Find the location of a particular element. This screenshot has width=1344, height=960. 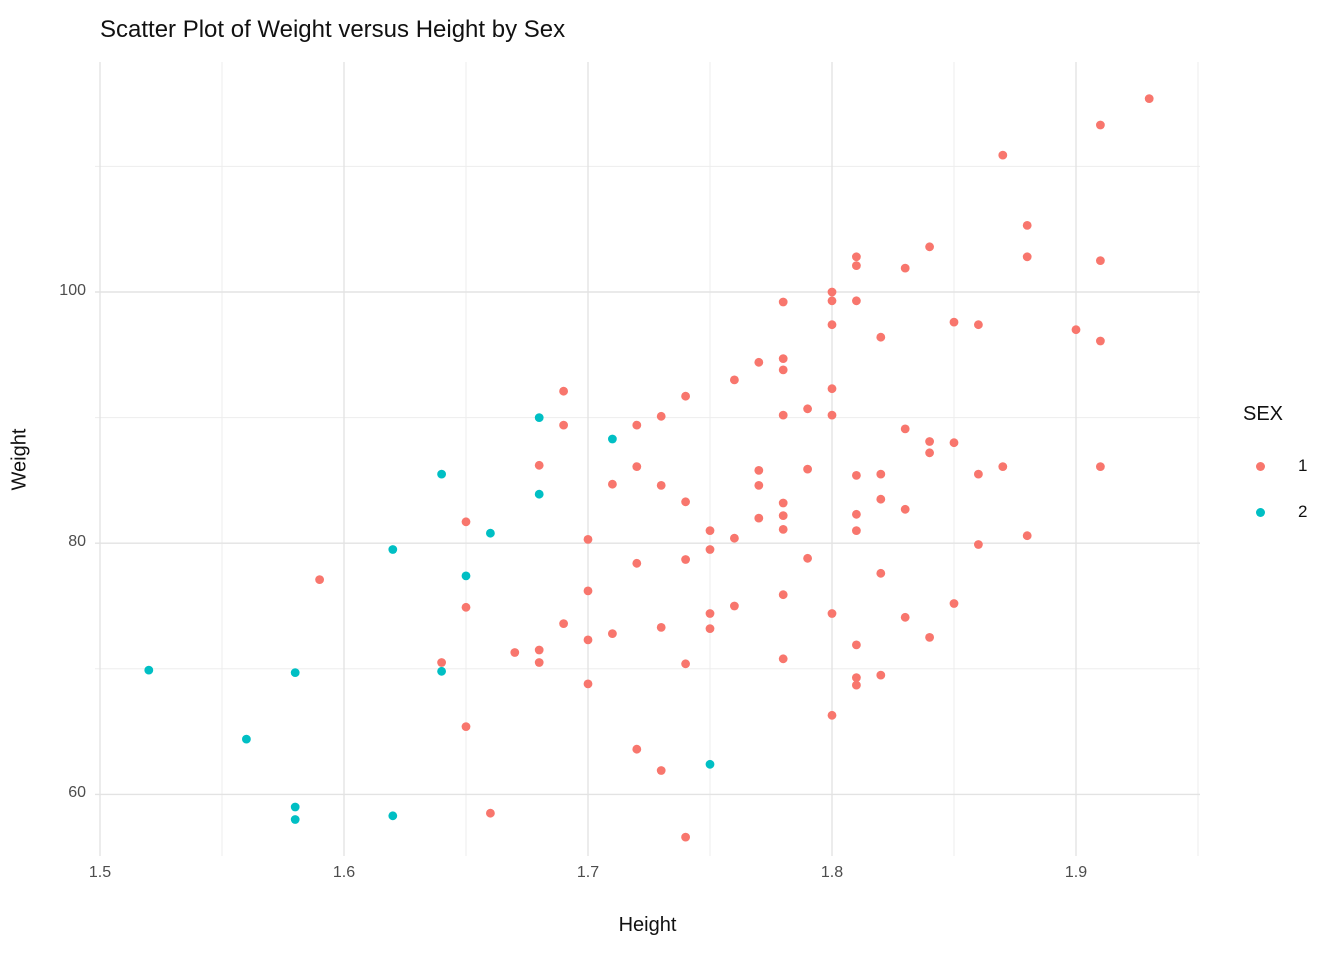

y-tick-label: 60 is located at coordinates (77, 793).